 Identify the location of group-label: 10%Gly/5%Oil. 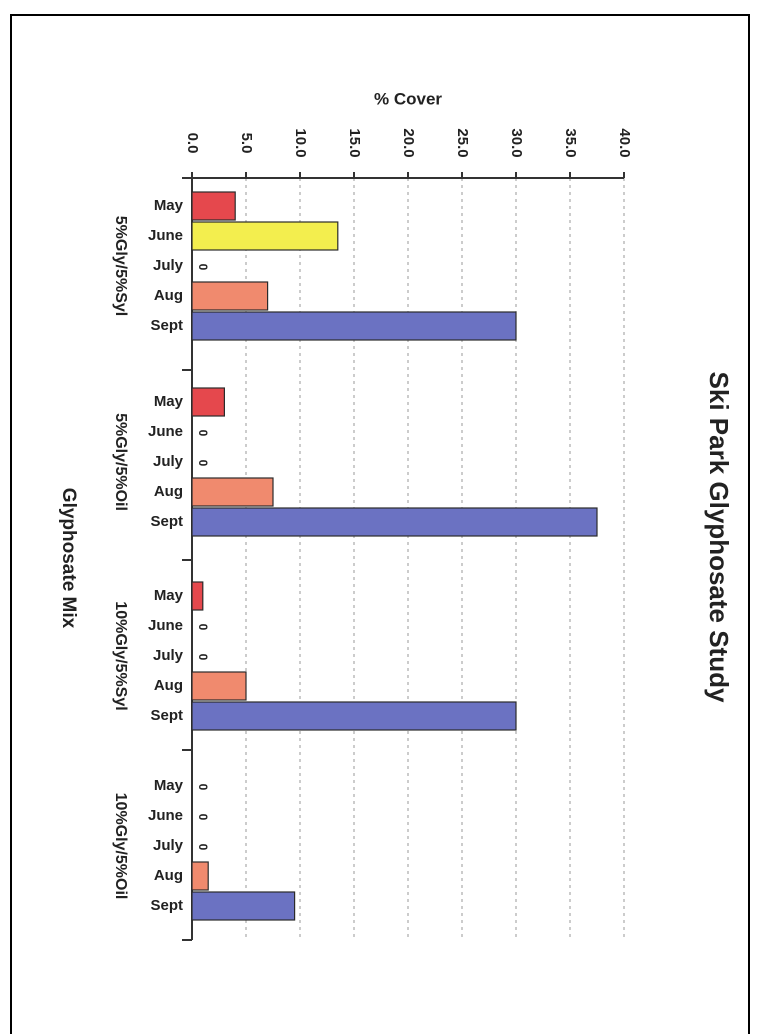
(120, 846).